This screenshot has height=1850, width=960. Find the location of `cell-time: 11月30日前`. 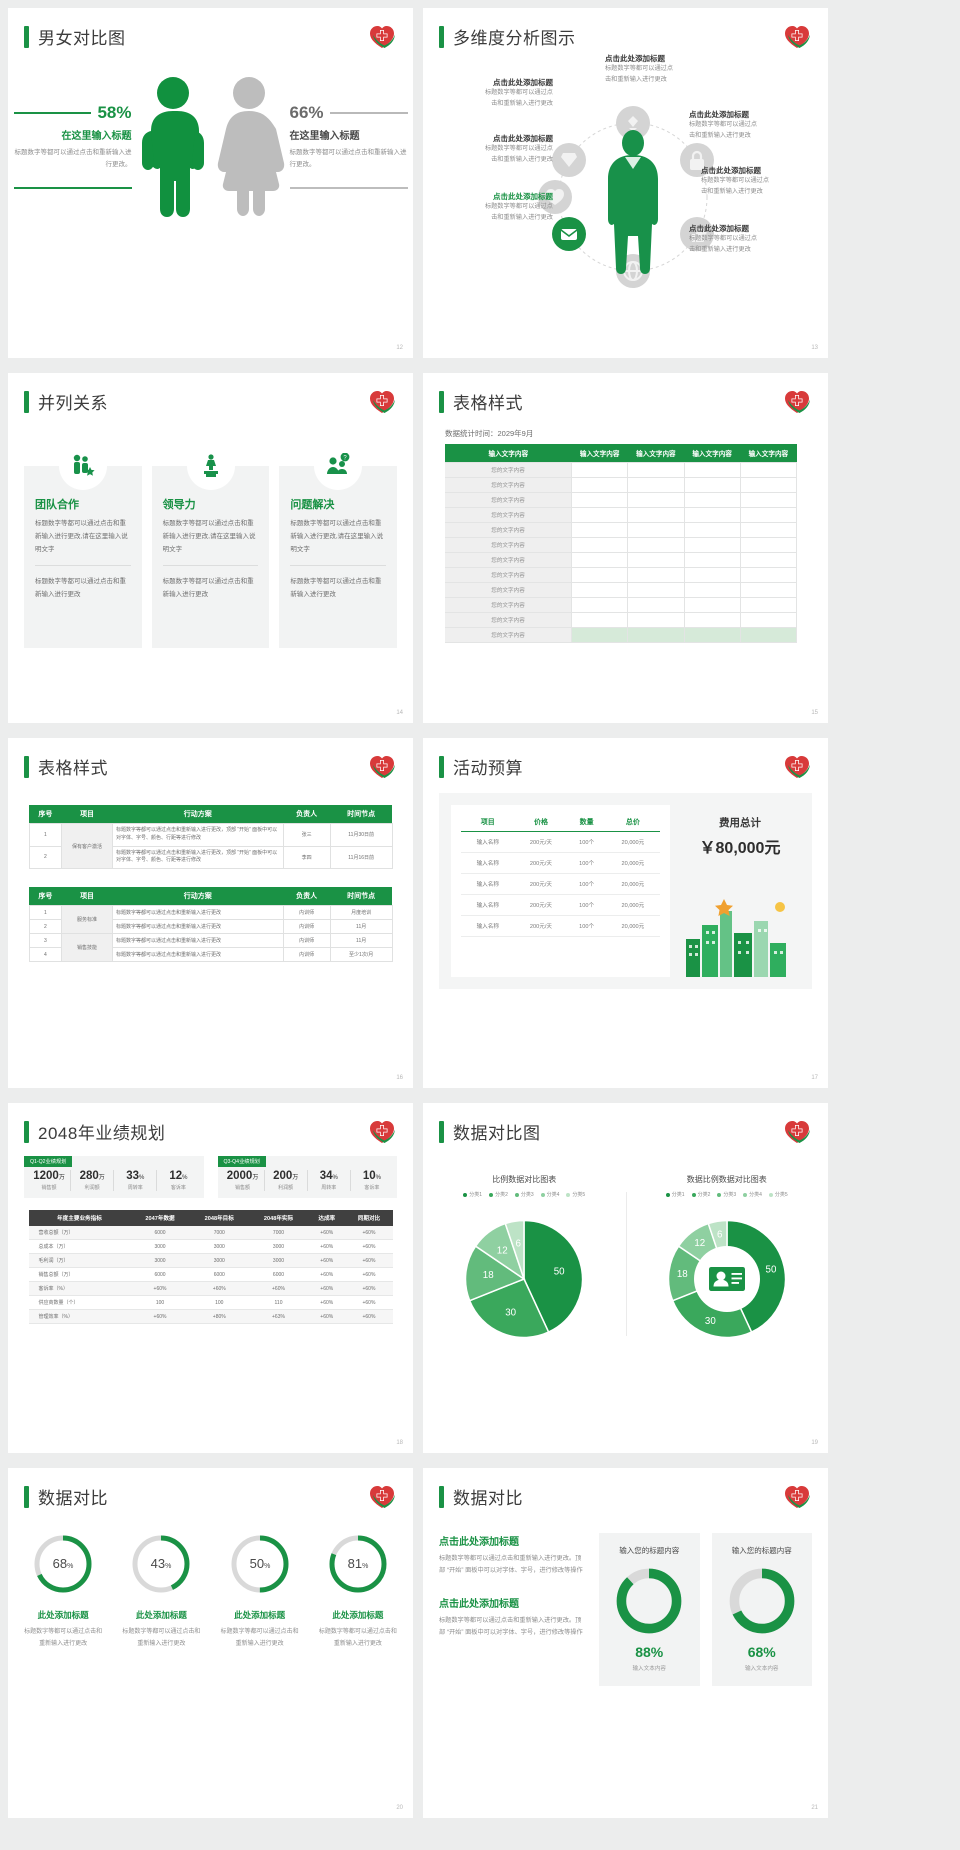

cell-time: 11月30日前 is located at coordinates (361, 835).